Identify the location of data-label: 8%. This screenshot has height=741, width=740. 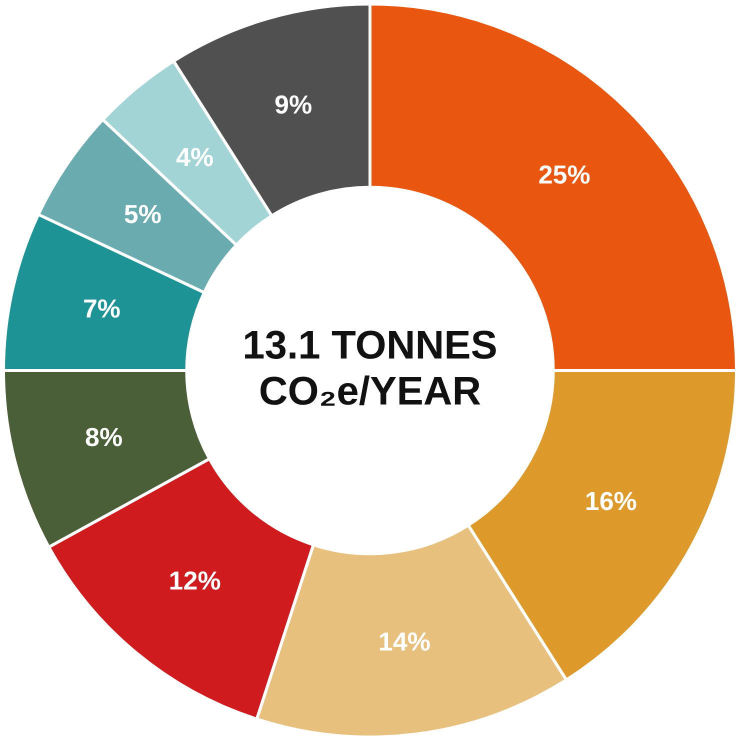
(103, 437).